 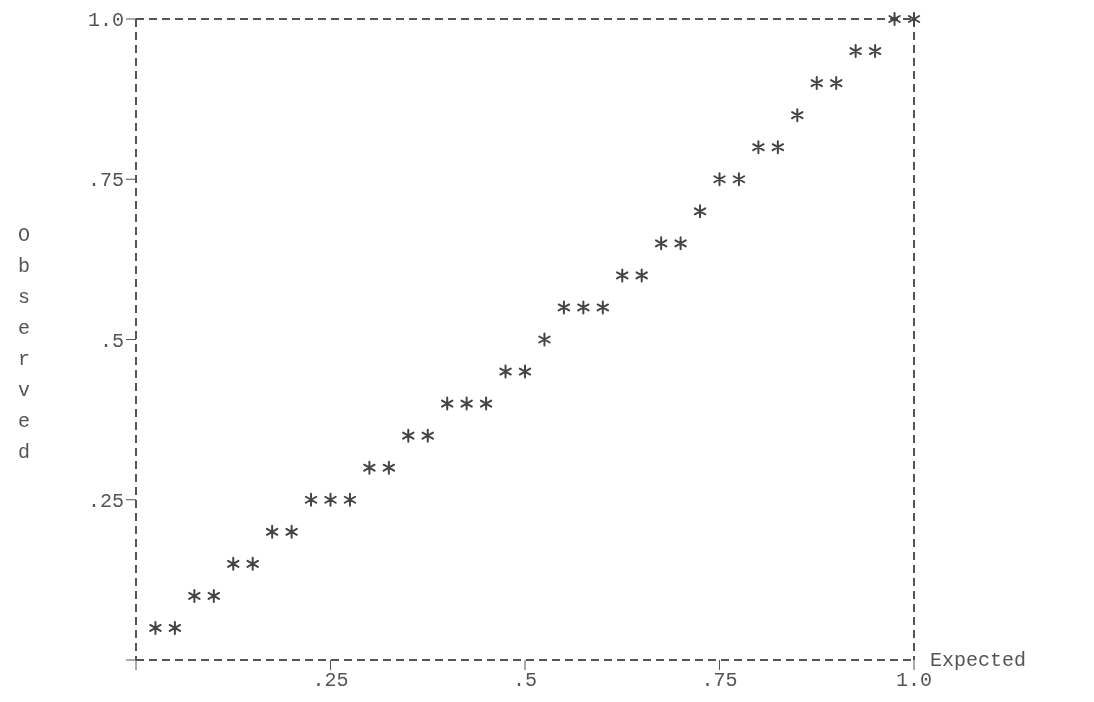 I want to click on x-tick-label: .75, so click(x=719, y=681).